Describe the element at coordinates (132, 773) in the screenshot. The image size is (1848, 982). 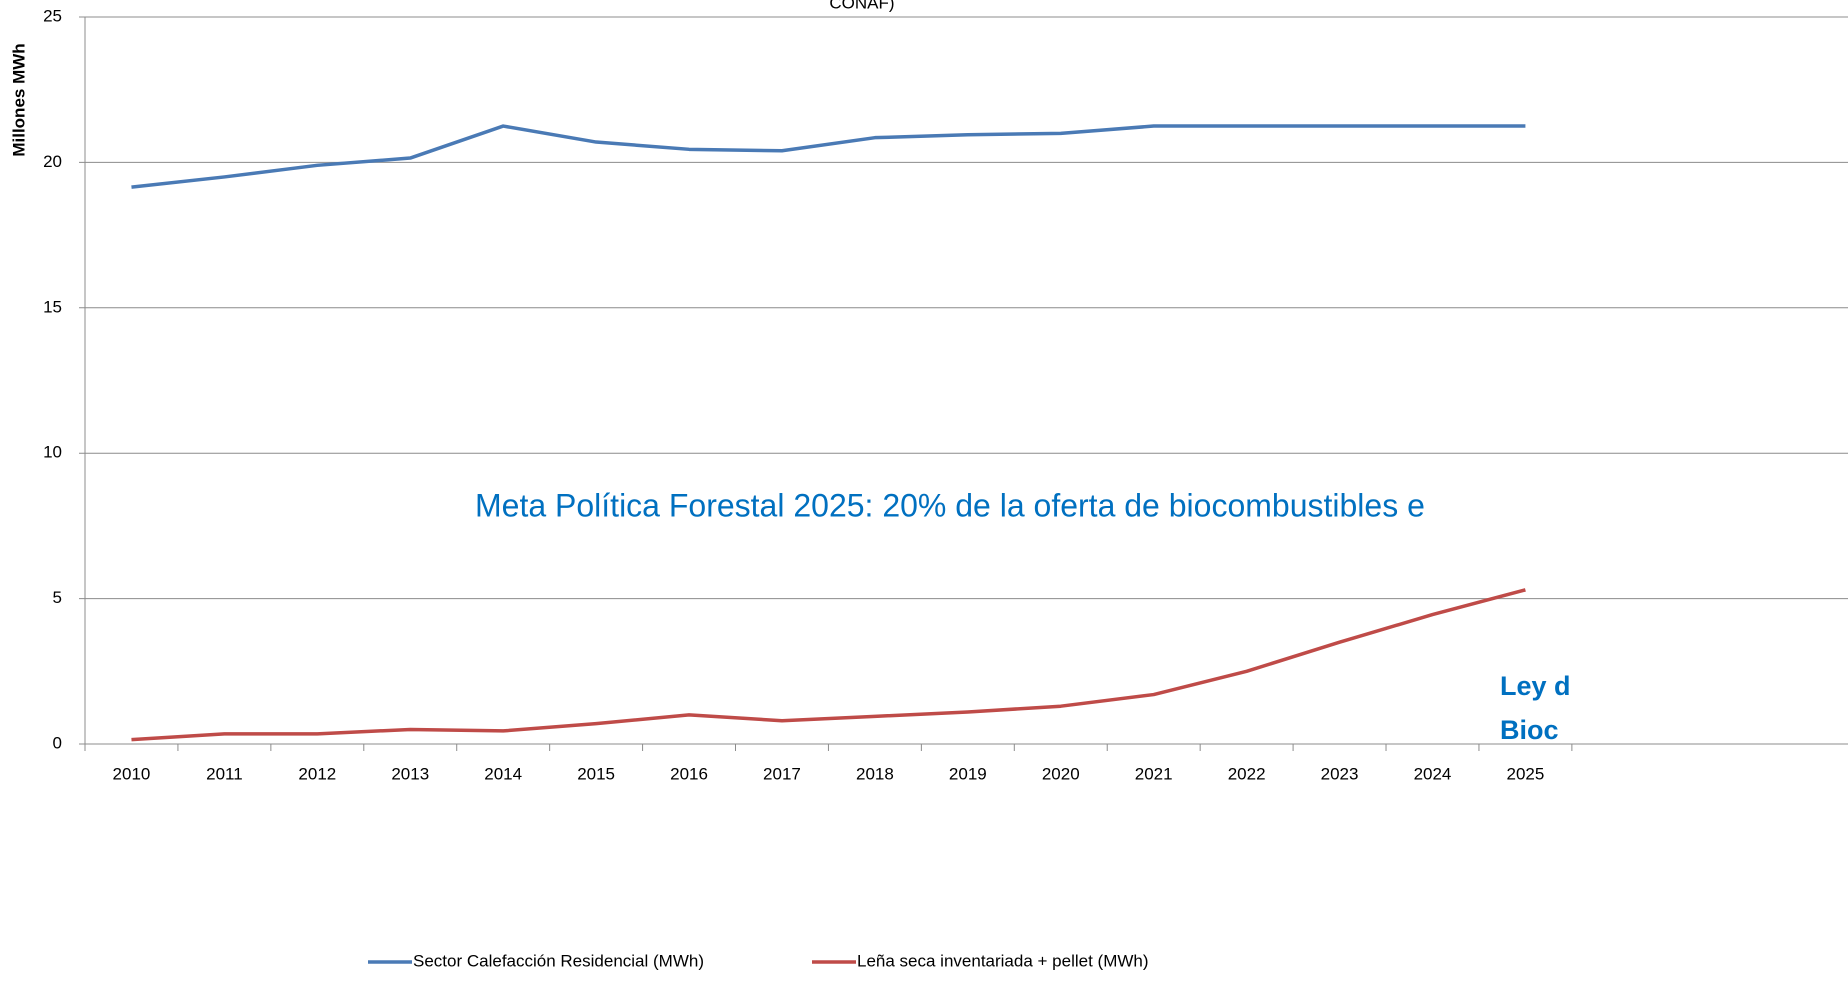
I see `x-tick-label: 2010` at that location.